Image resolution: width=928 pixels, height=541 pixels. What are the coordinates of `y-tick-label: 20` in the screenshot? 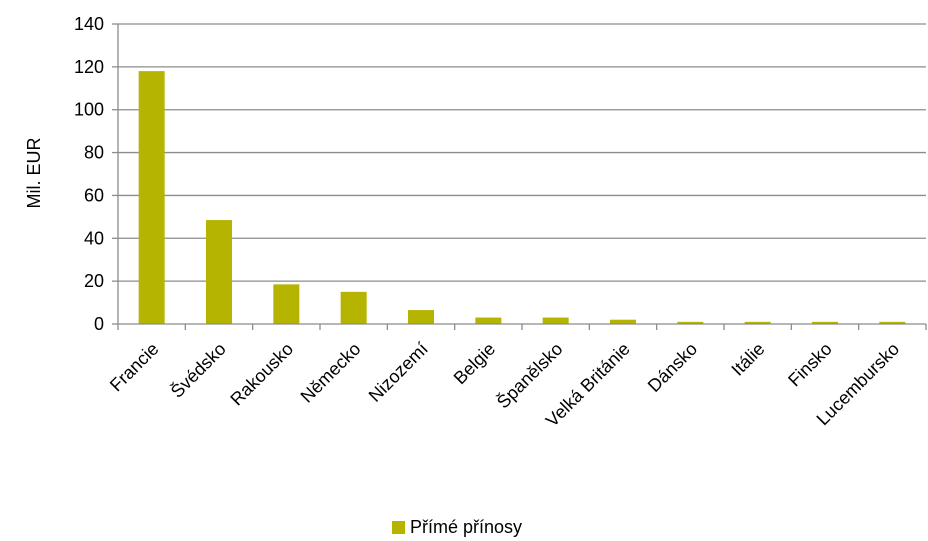 It's located at (94, 281).